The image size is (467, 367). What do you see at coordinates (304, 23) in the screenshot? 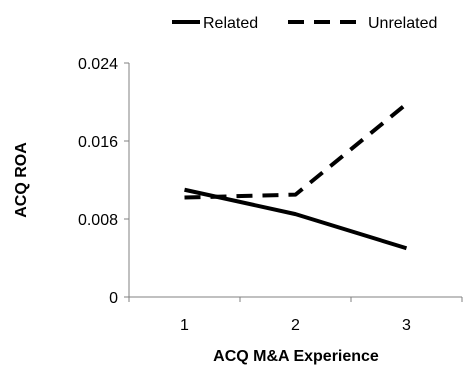
I see `legend: Related Unrelated` at bounding box center [304, 23].